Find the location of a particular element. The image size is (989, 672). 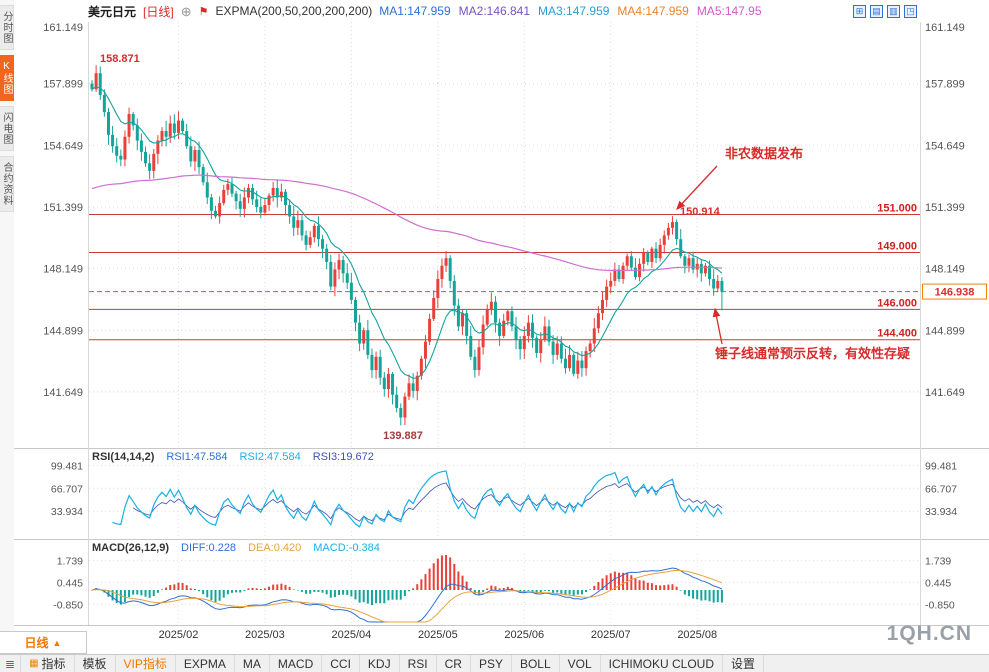

toolbar-item-CR: CR is located at coordinates (454, 663).